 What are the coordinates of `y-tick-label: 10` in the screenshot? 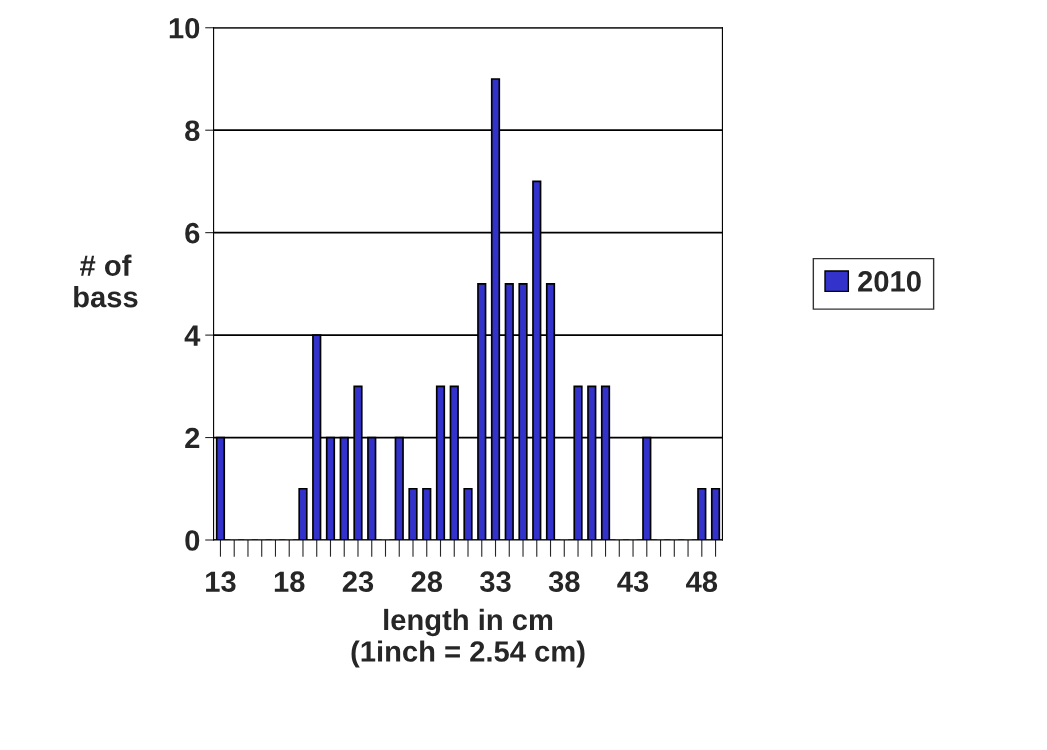 It's located at (184, 28).